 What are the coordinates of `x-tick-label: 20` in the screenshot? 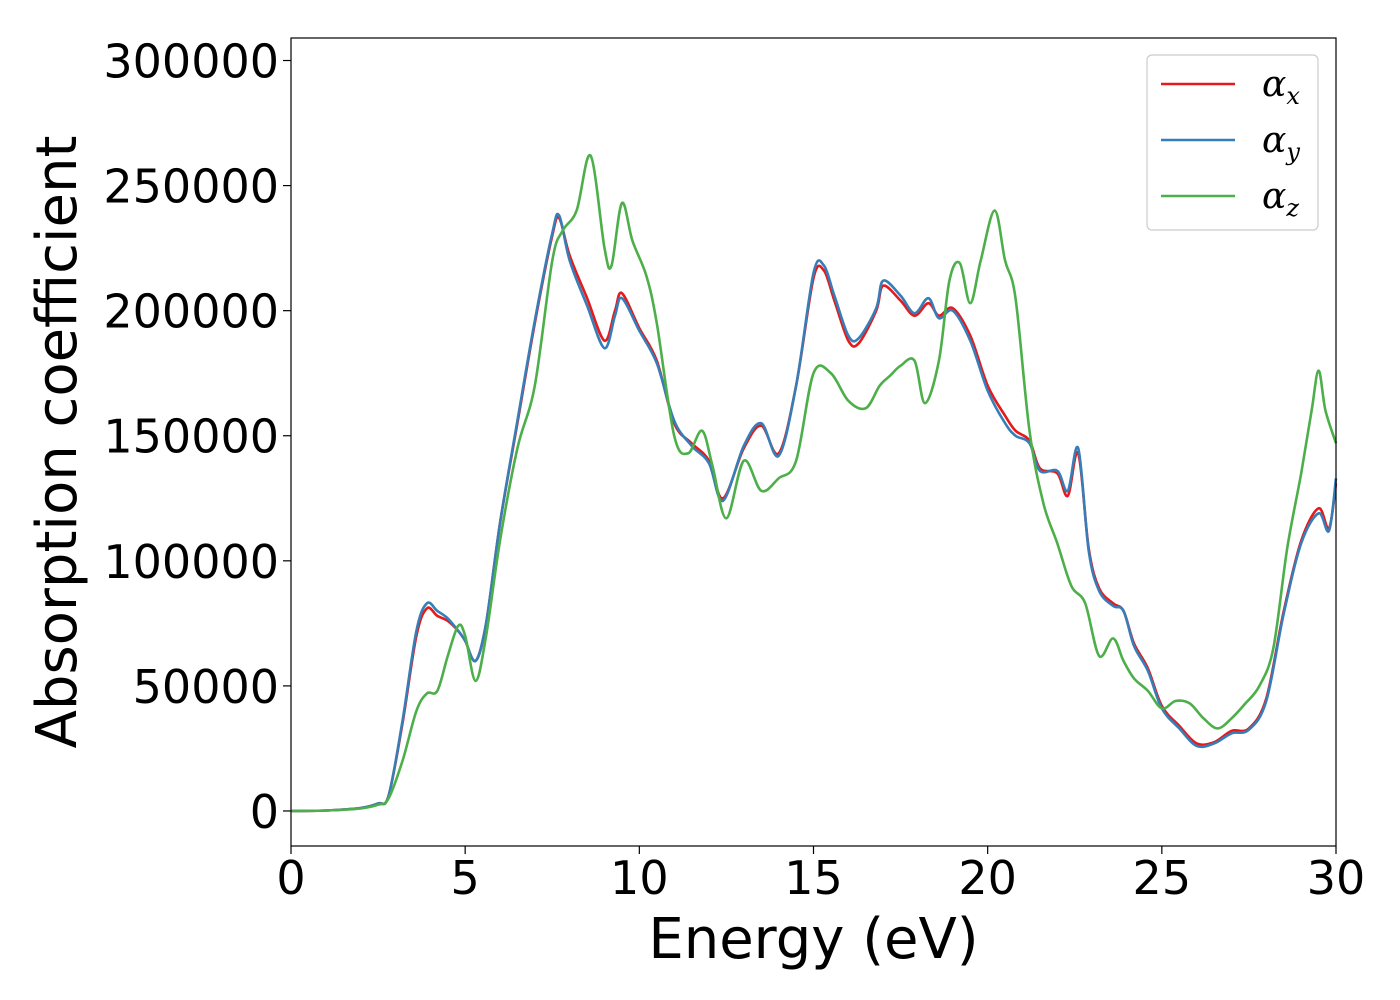 It's located at (987, 878).